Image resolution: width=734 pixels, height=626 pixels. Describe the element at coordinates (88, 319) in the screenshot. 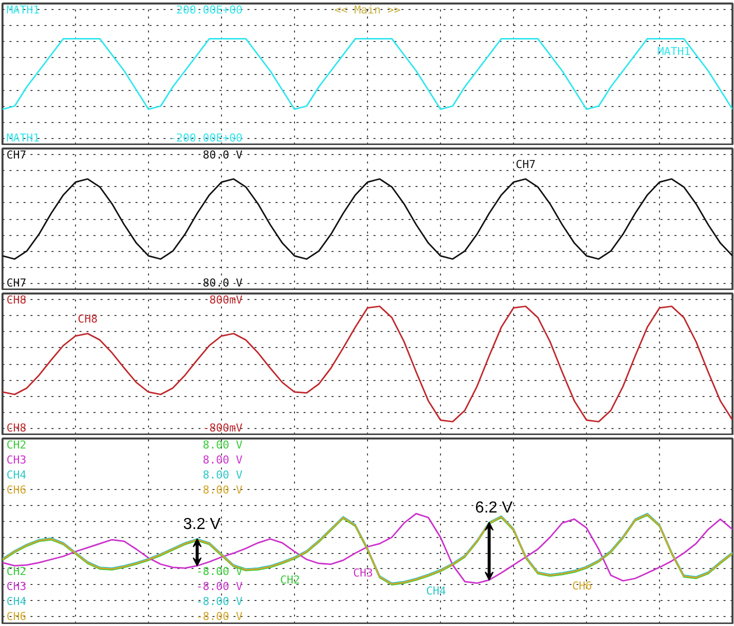

I see `series-label: CH8` at that location.